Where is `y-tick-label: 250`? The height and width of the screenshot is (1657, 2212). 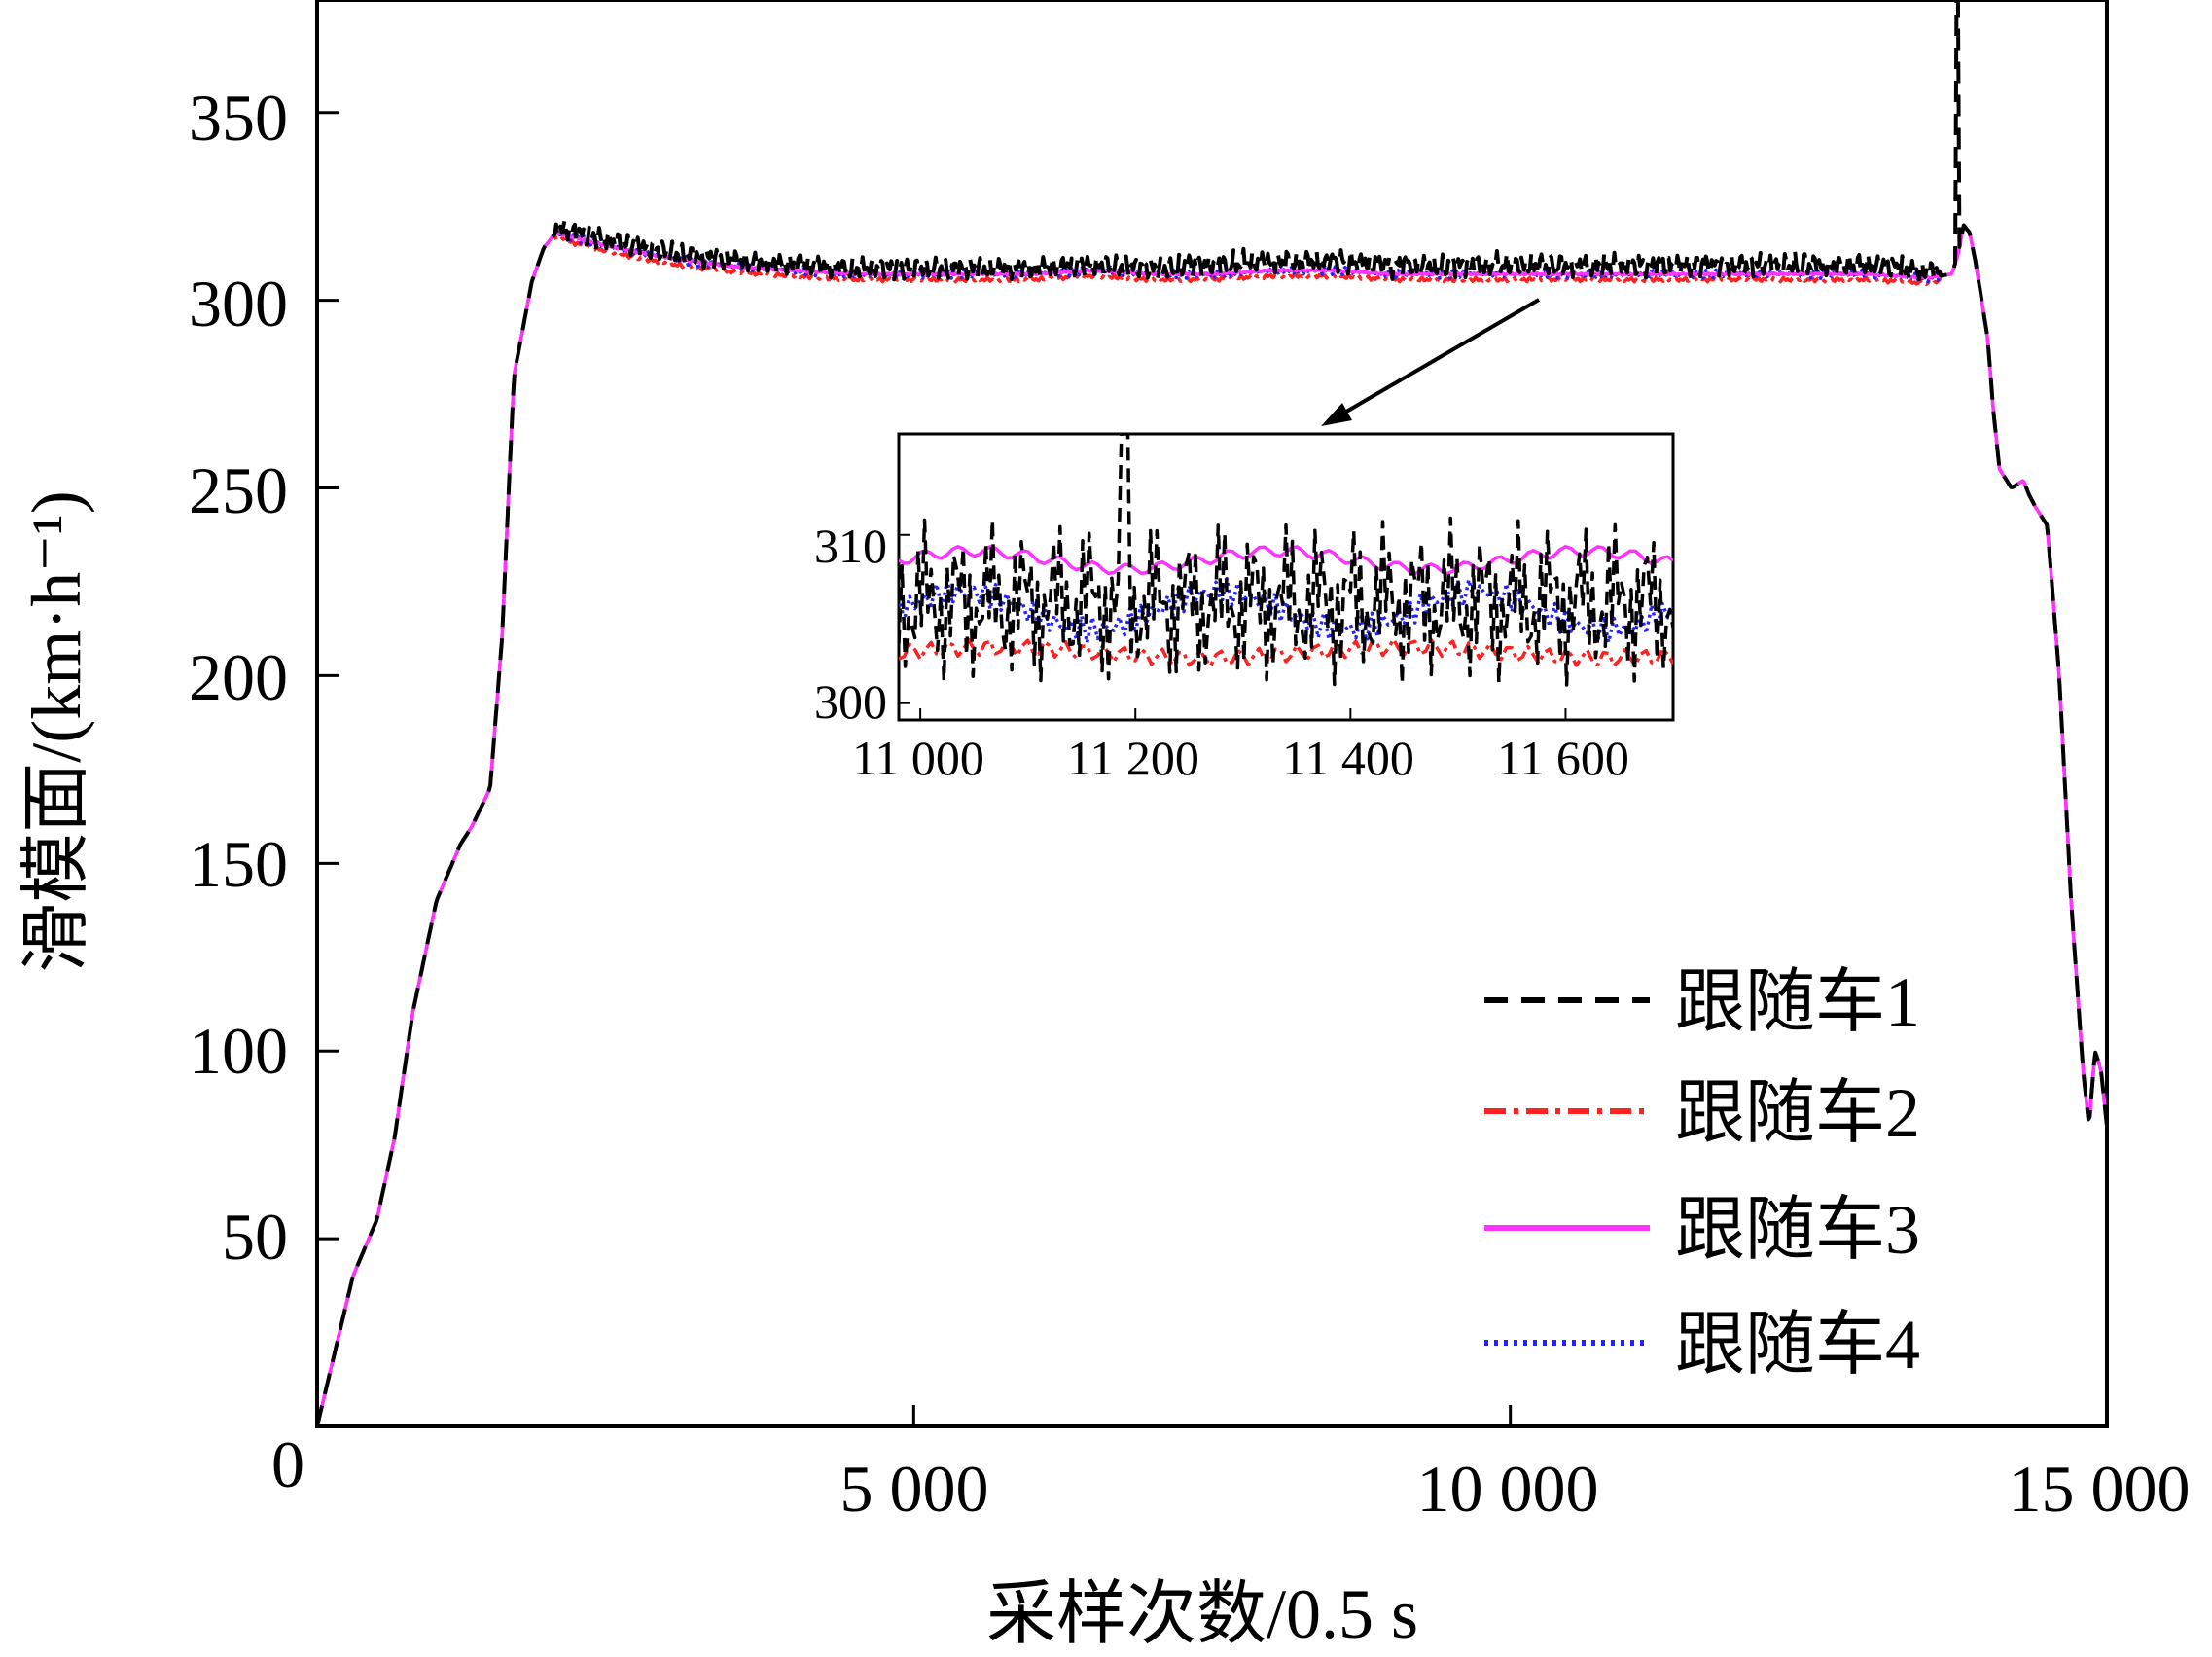 y-tick-label: 250 is located at coordinates (239, 490).